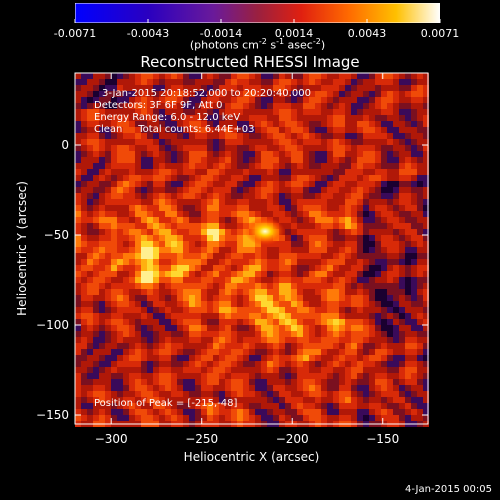 Image resolution: width=500 pixels, height=500 pixels. Describe the element at coordinates (56, 235) in the screenshot. I see `y-tick-label: −50` at that location.